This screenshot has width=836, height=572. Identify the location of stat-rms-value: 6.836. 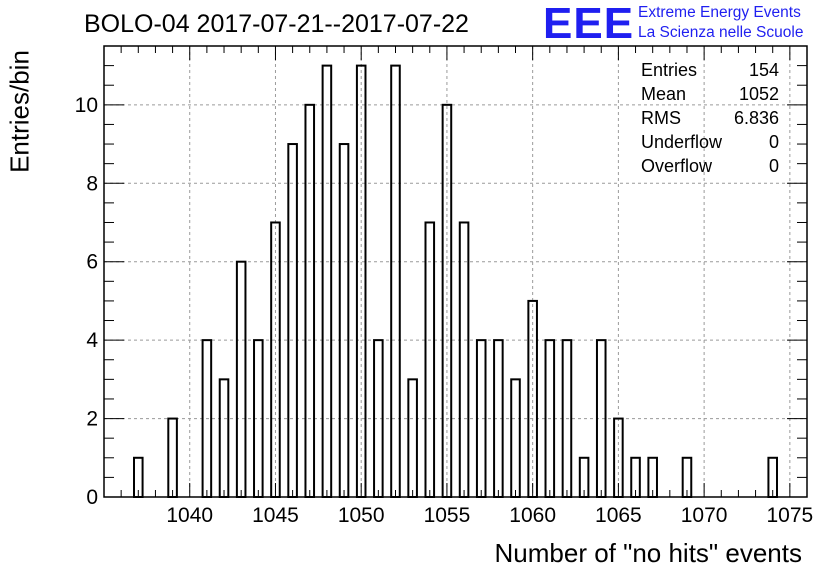
(756, 118).